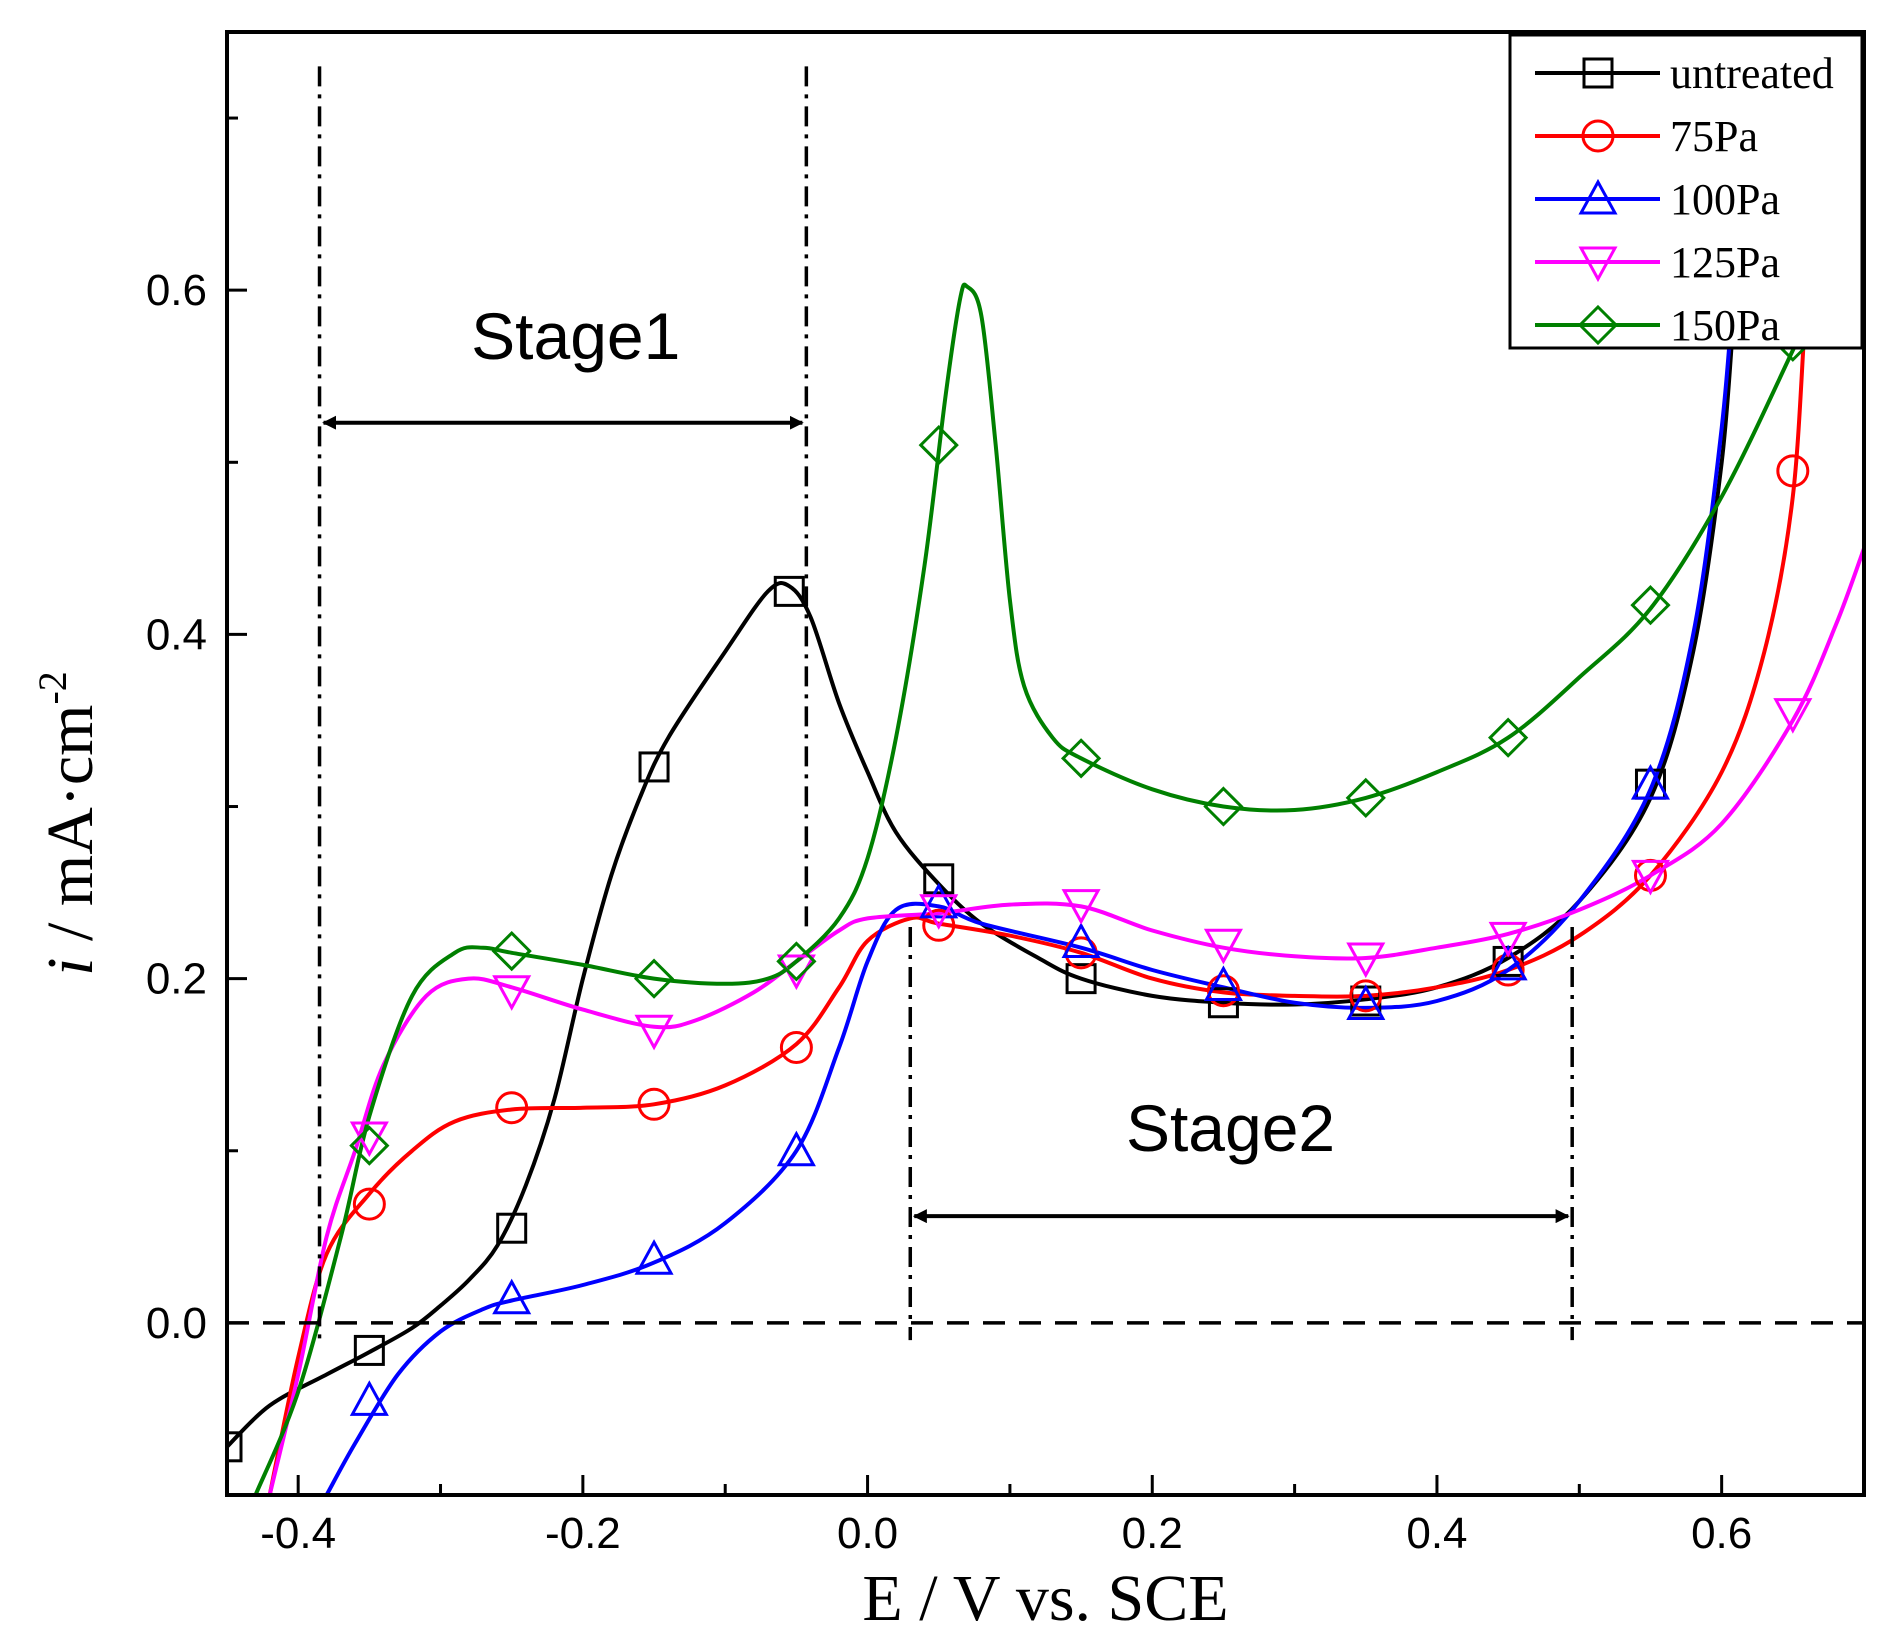  I want to click on x-axis-title: E / V vs. SCE, so click(1045, 1598).